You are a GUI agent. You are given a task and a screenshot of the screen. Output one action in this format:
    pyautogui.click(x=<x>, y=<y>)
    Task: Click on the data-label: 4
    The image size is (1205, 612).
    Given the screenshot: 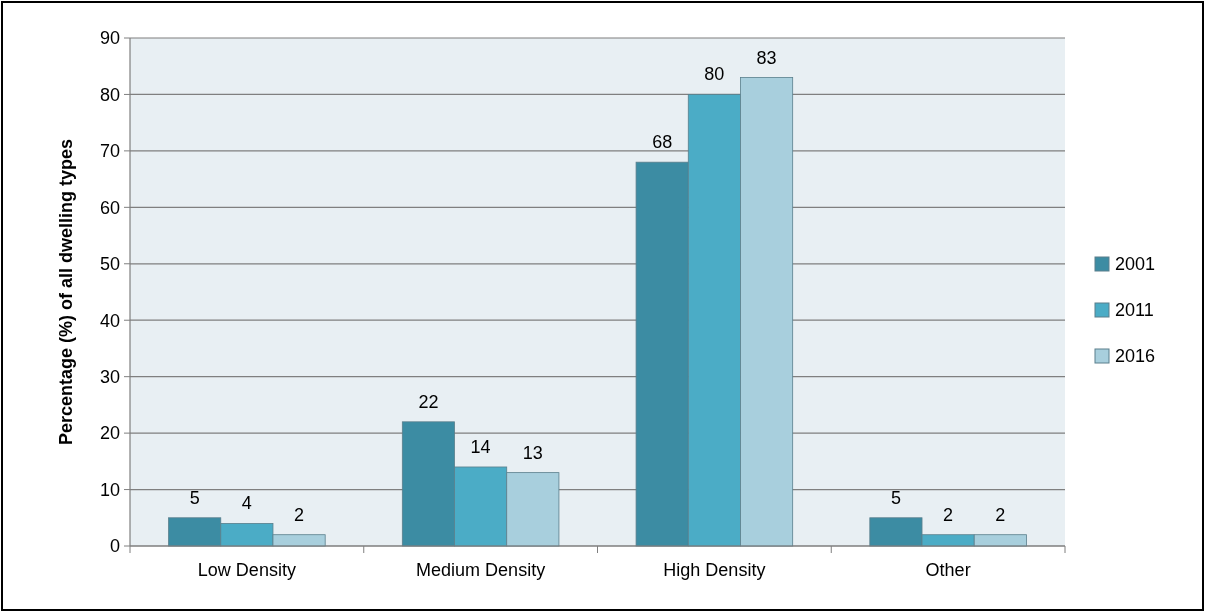 What is the action you would take?
    pyautogui.click(x=246, y=503)
    